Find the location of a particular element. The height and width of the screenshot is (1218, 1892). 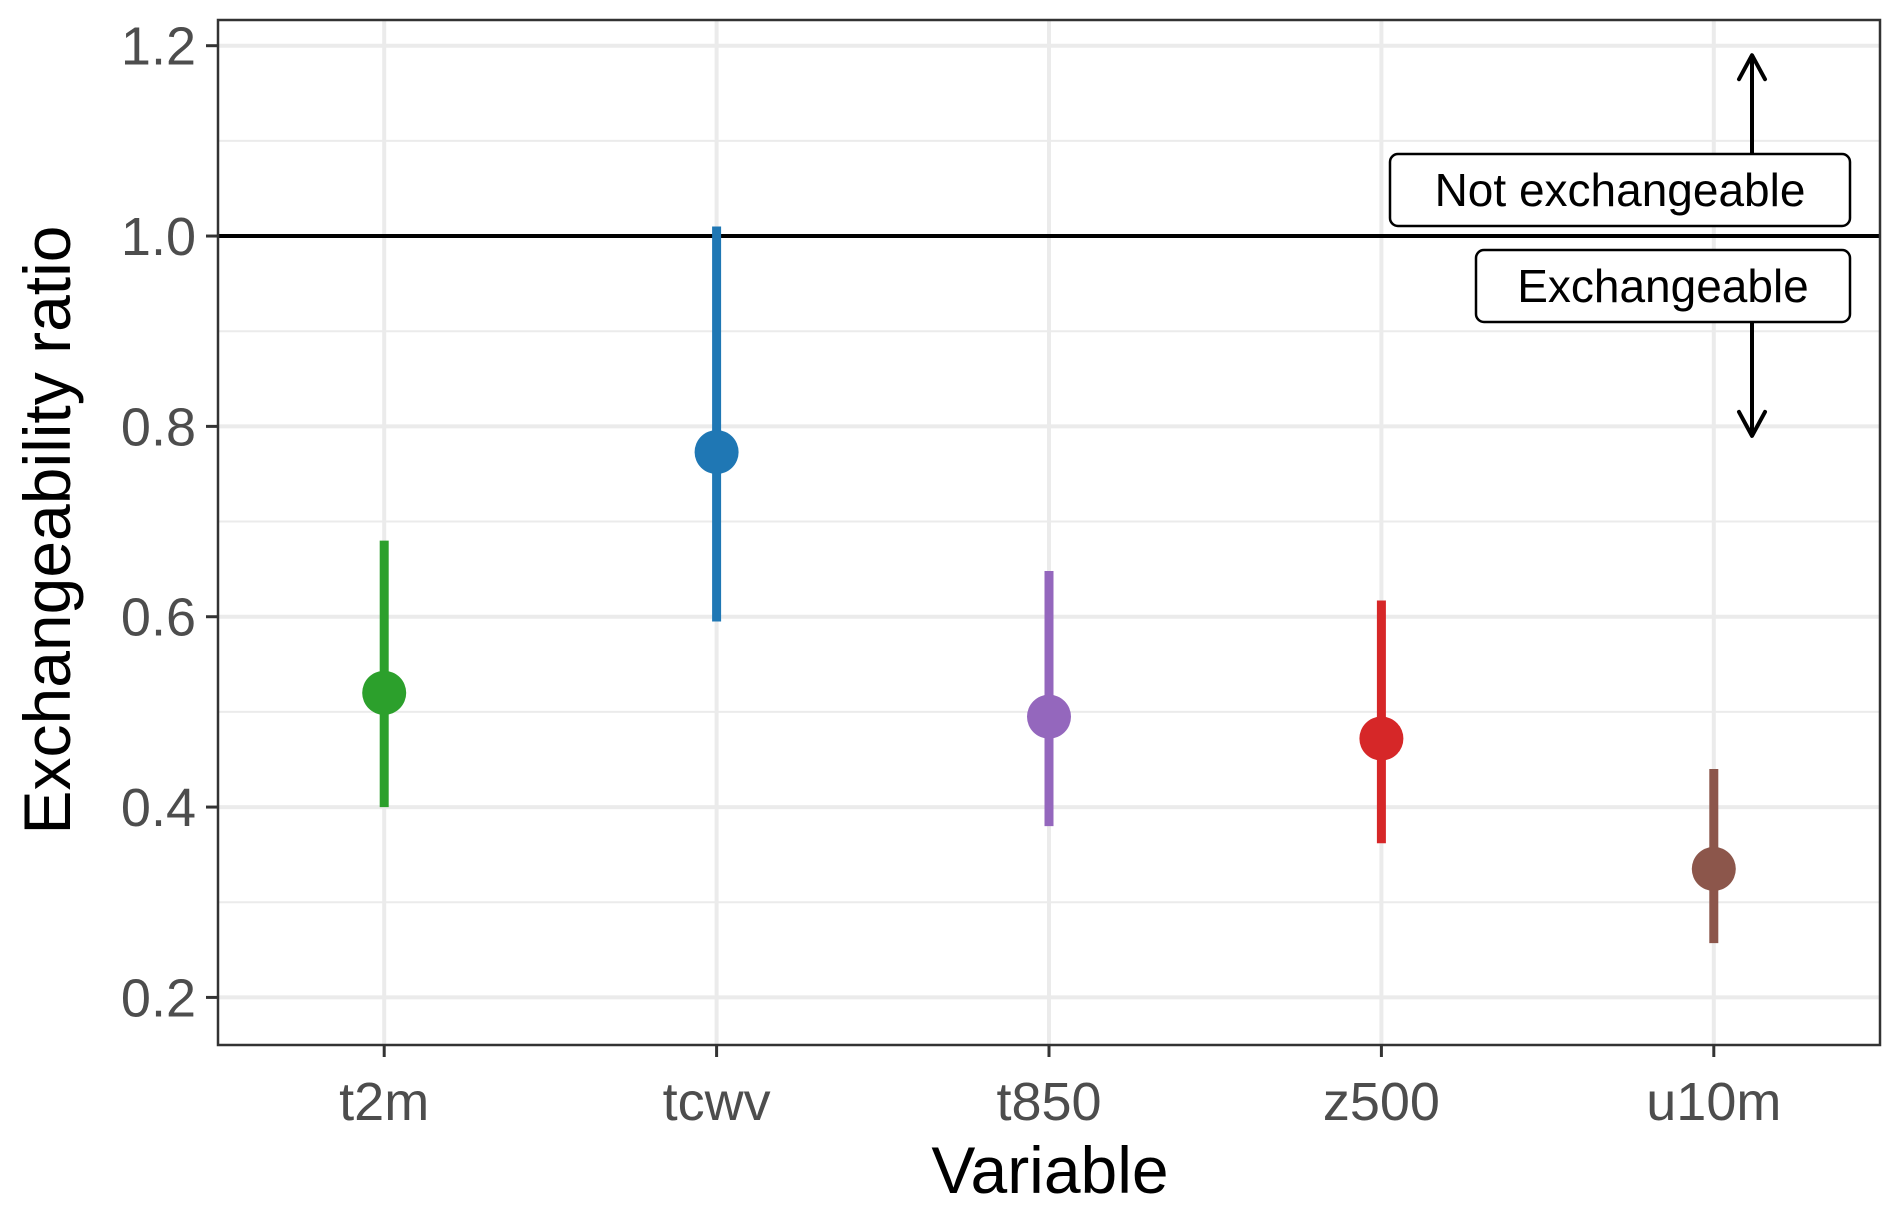

y-axis-title: Exchangeability ratio is located at coordinates (47, 529).